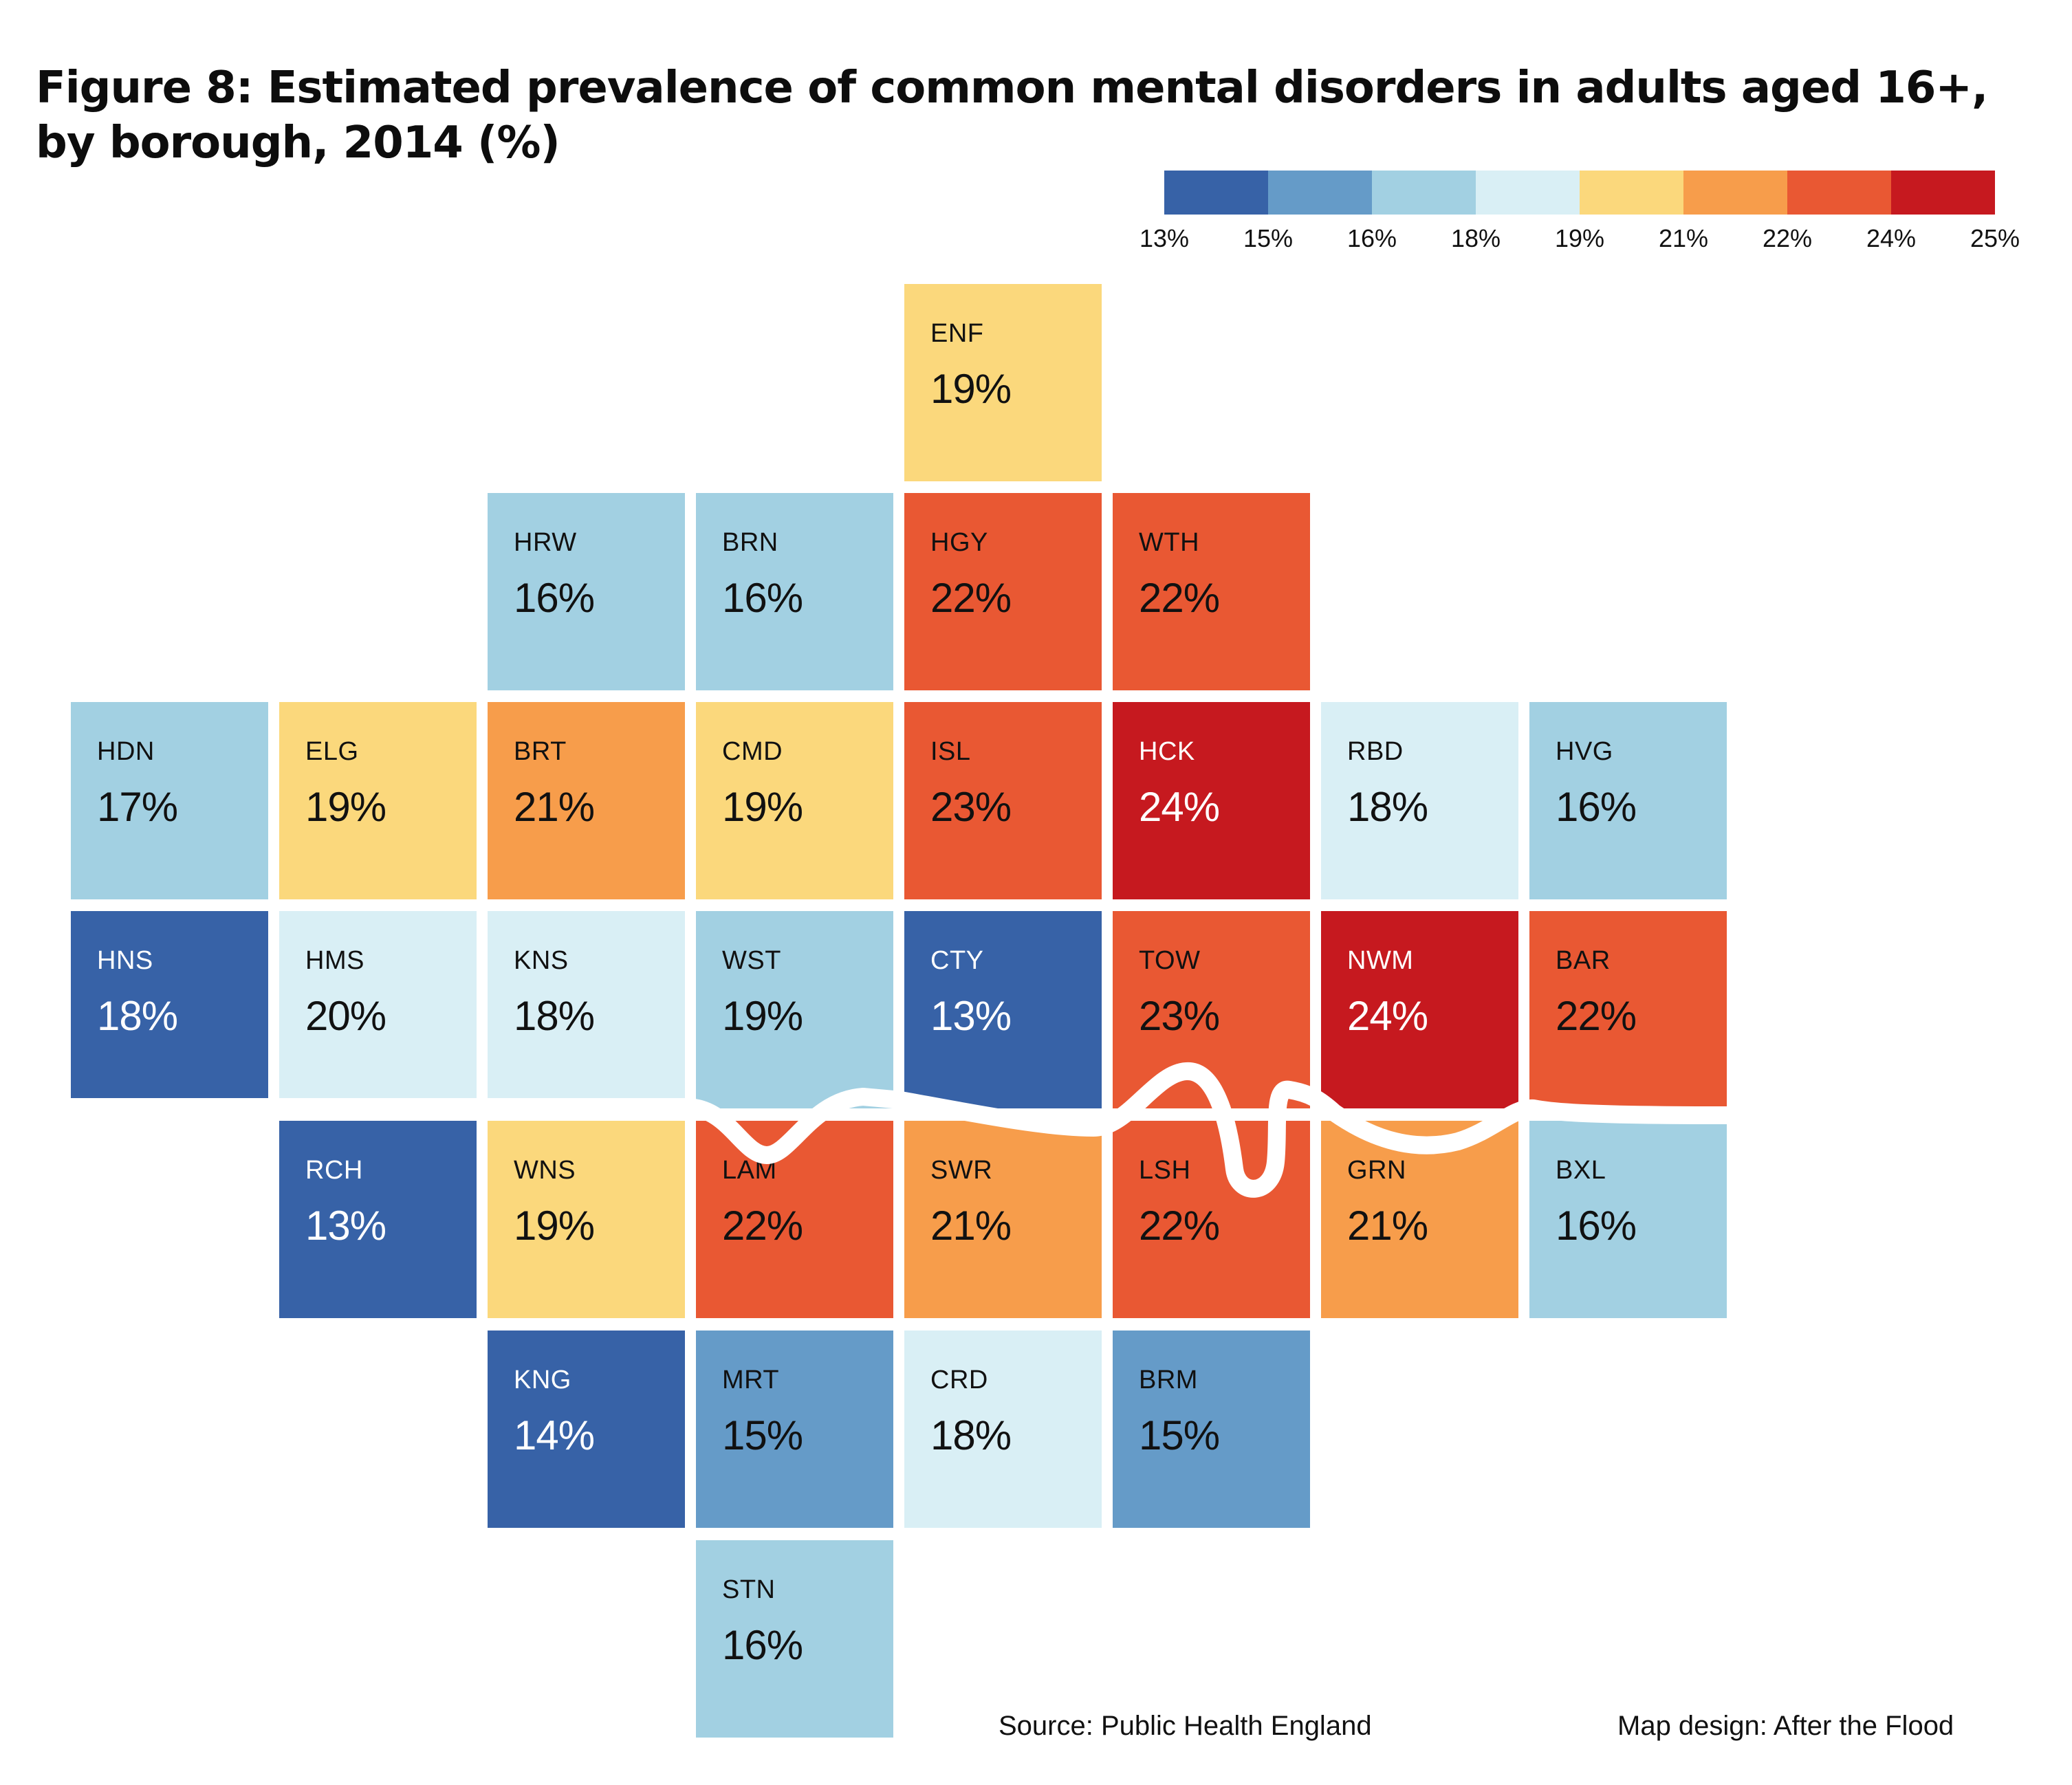 This screenshot has width=2072, height=1785. I want to click on borough-code: GRN, so click(1376, 1170).